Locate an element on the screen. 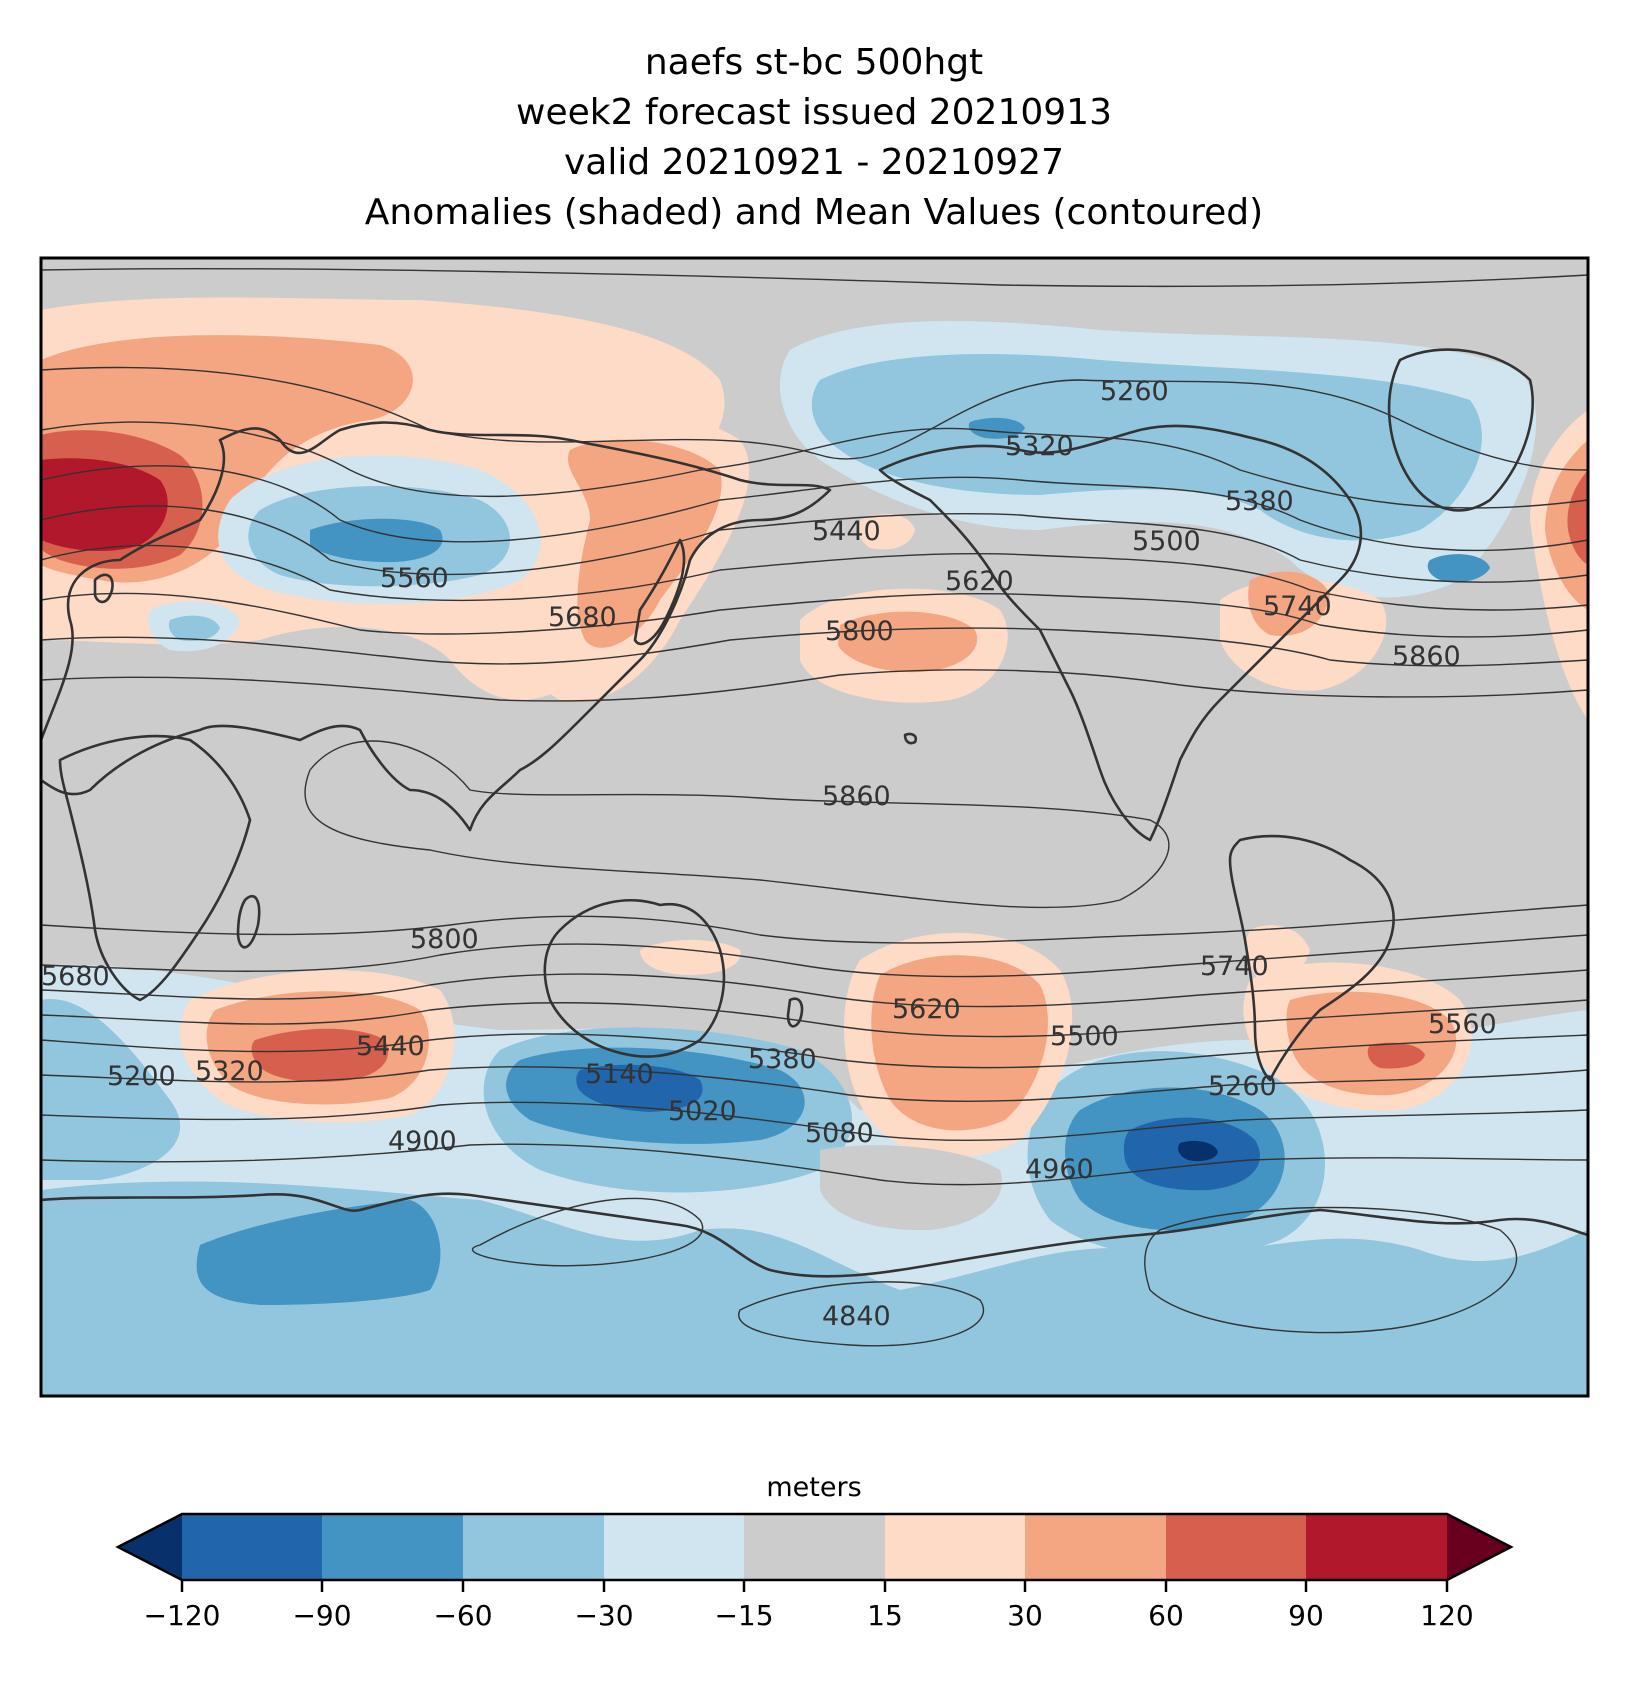  coast-japan is located at coordinates (659, 592).